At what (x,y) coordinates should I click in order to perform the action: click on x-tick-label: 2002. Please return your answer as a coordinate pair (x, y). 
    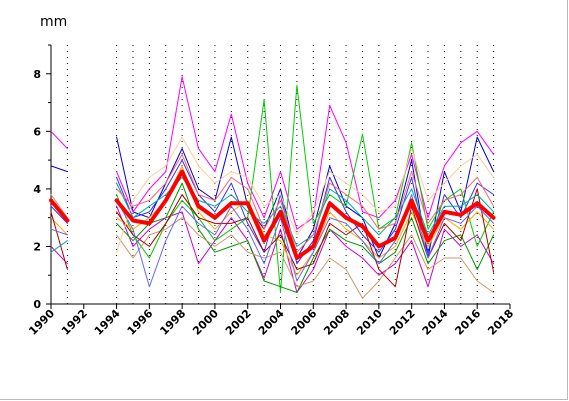
    Looking at the image, I should click on (238, 322).